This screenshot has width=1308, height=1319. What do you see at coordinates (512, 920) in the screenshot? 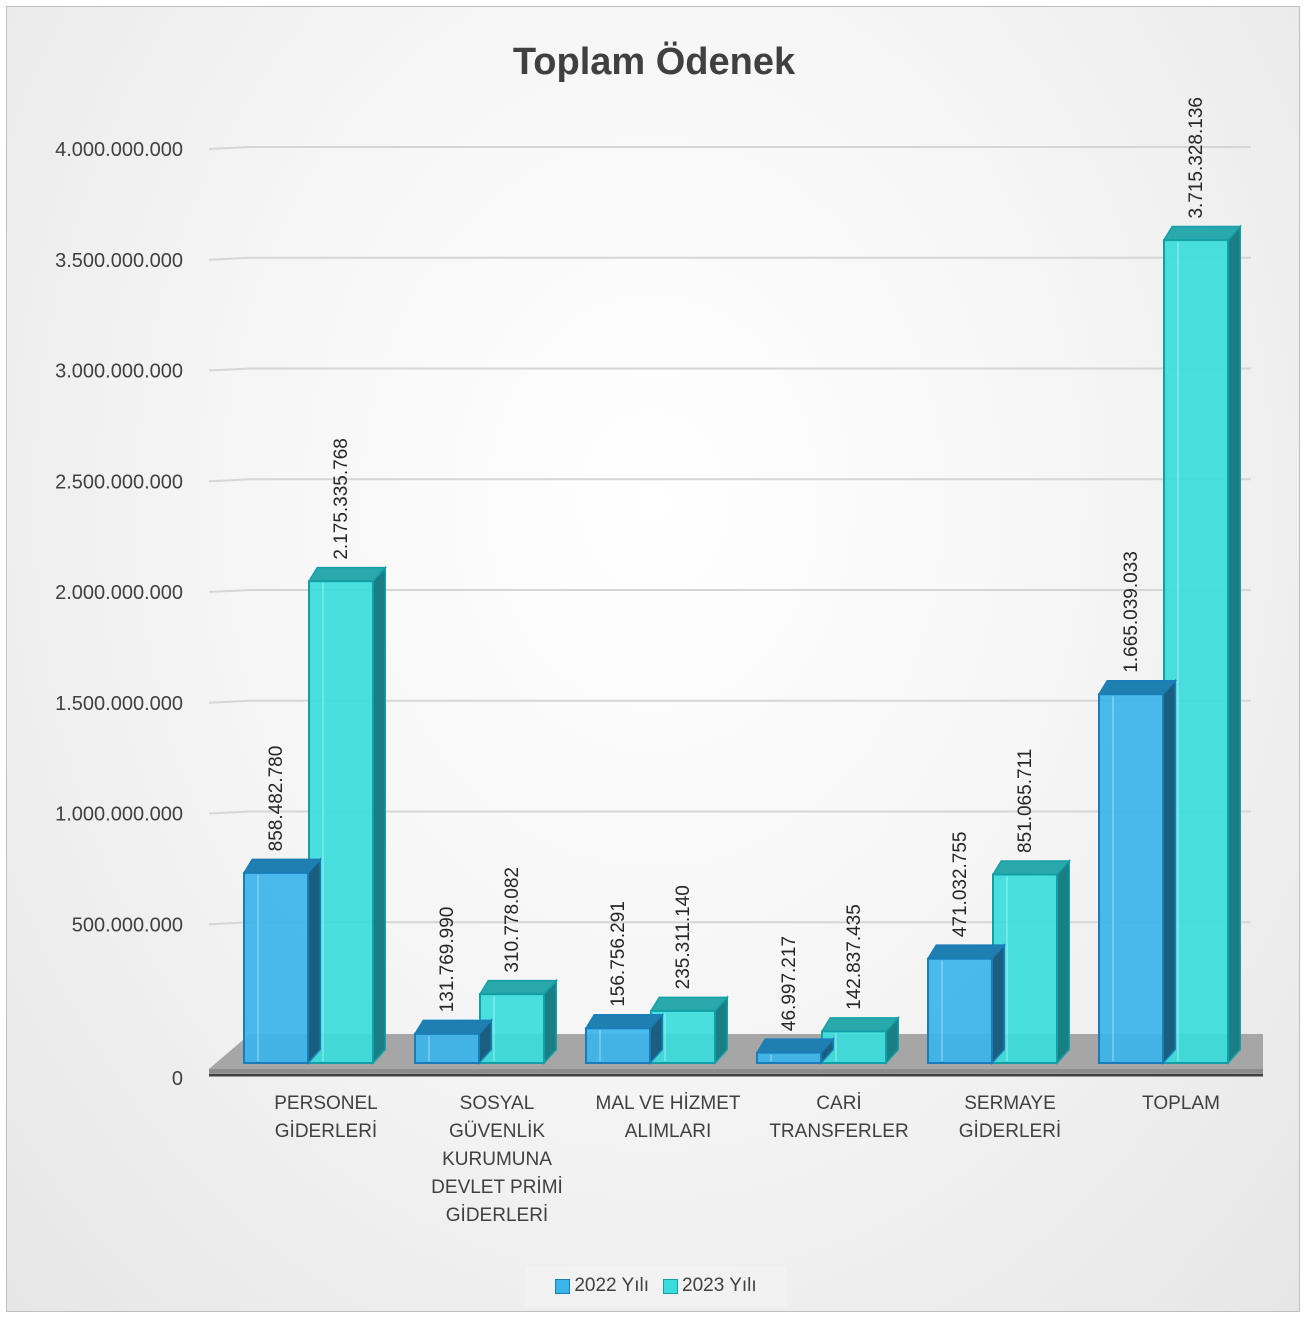
I see `data-label-2023: 310.778.082` at bounding box center [512, 920].